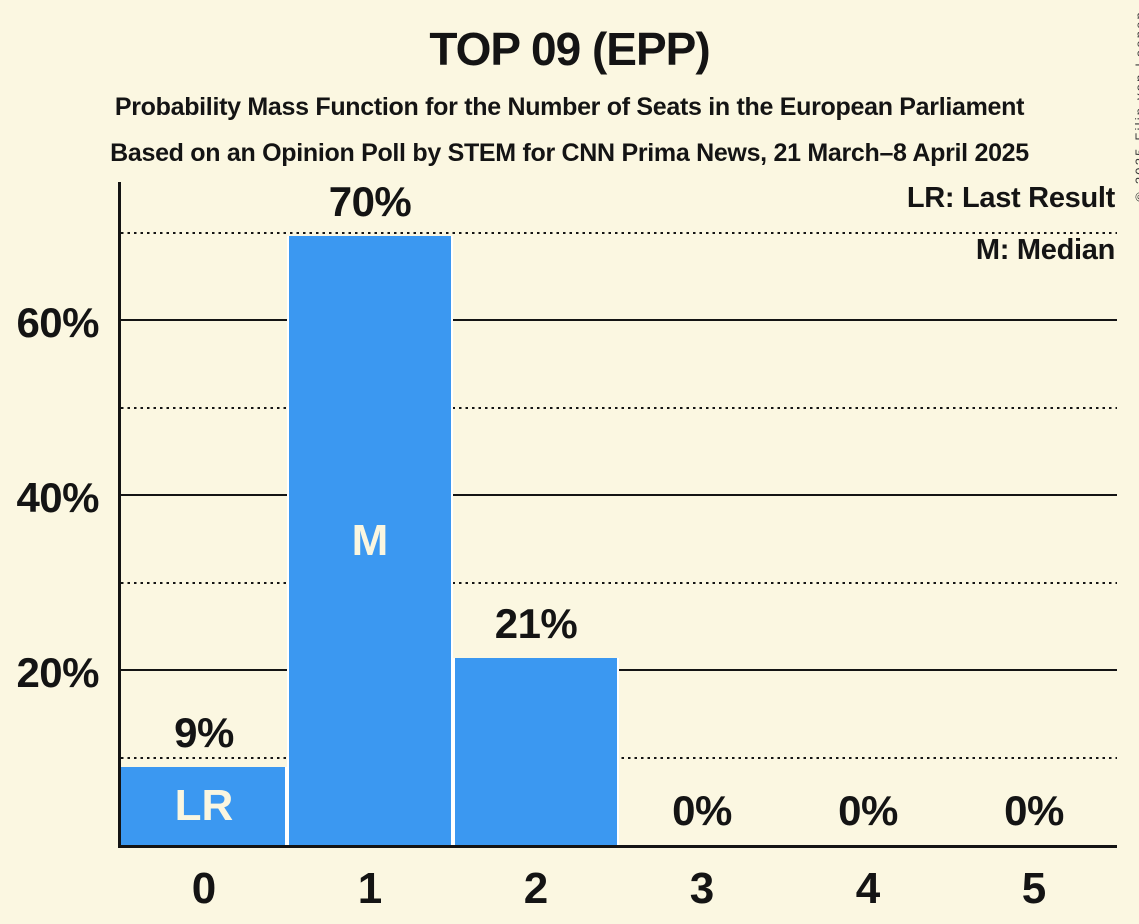 The height and width of the screenshot is (924, 1139). What do you see at coordinates (57, 672) in the screenshot?
I see `y-axis-label-20: 20%` at bounding box center [57, 672].